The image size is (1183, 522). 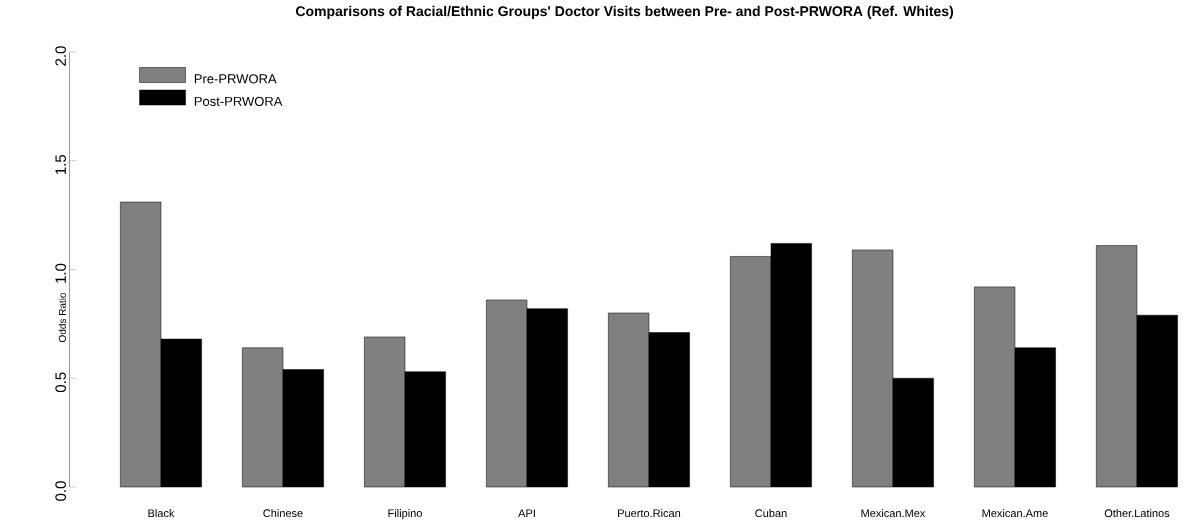 I want to click on chart-title: Comparisons of Racial/Ethnic Groups' Doctor Visits between Pre- and Post-PRWORA (Ref. Whites), so click(x=625, y=12).